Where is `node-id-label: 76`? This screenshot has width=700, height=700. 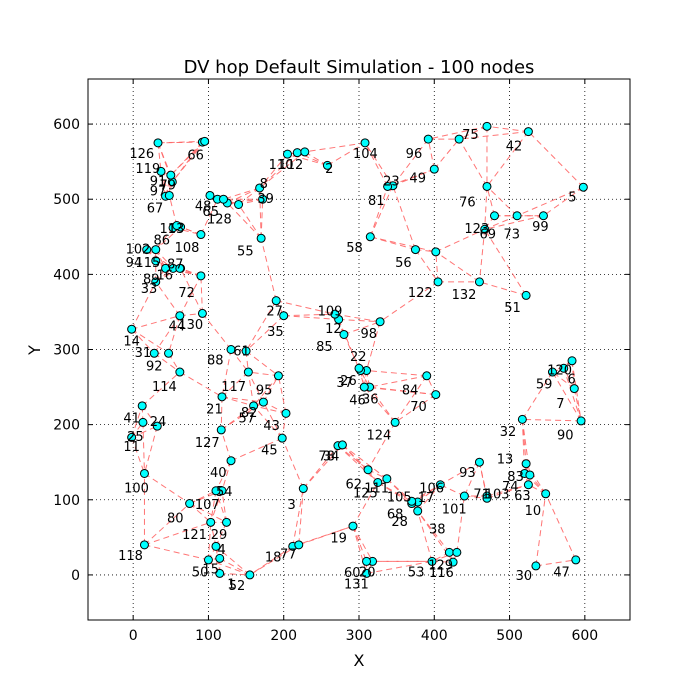
node-id-label: 76 is located at coordinates (467, 203).